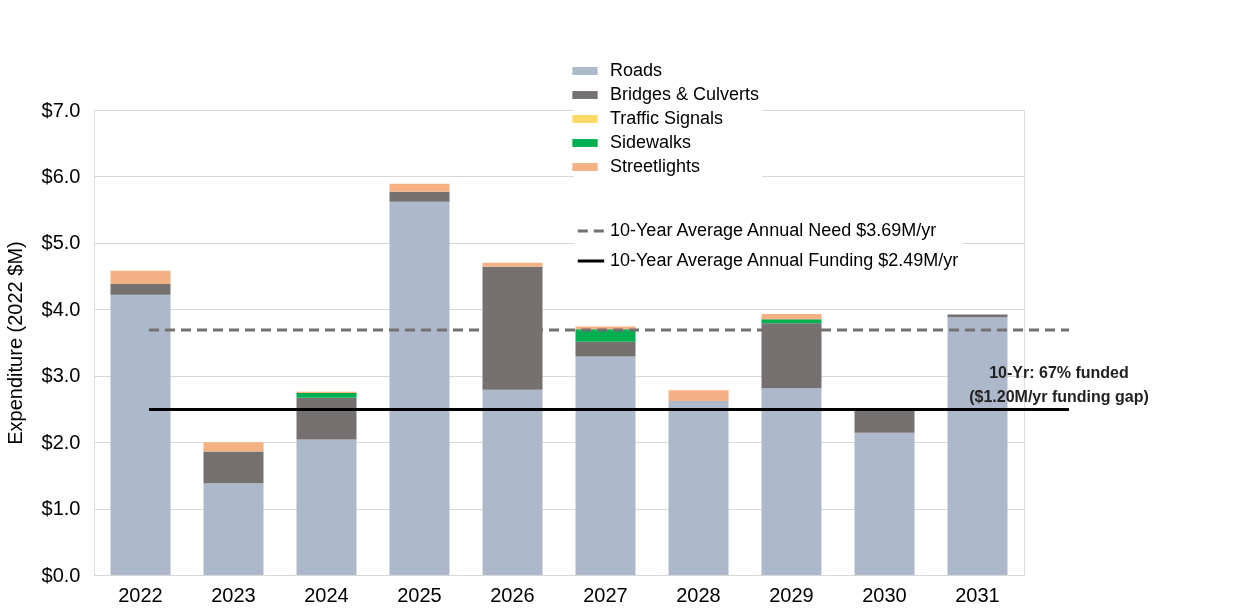 The image size is (1247, 611). I want to click on y-tick-label: $2.0, so click(61, 441).